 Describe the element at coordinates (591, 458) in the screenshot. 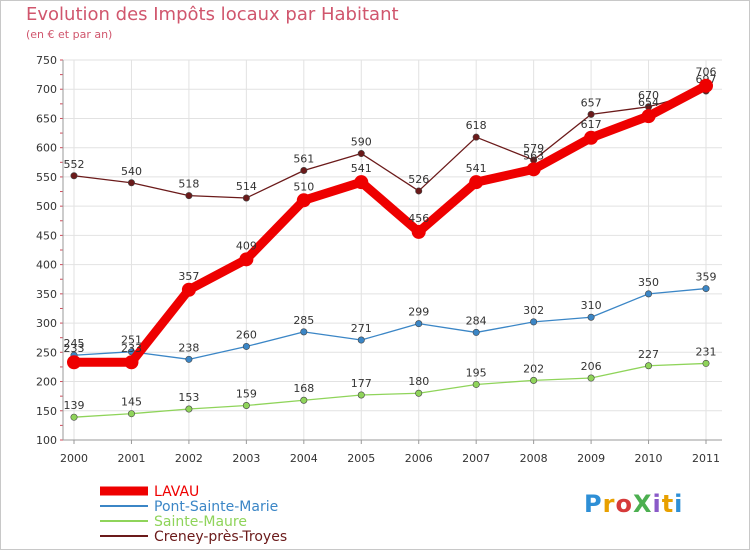

I see `x-tick-label: 2009` at that location.